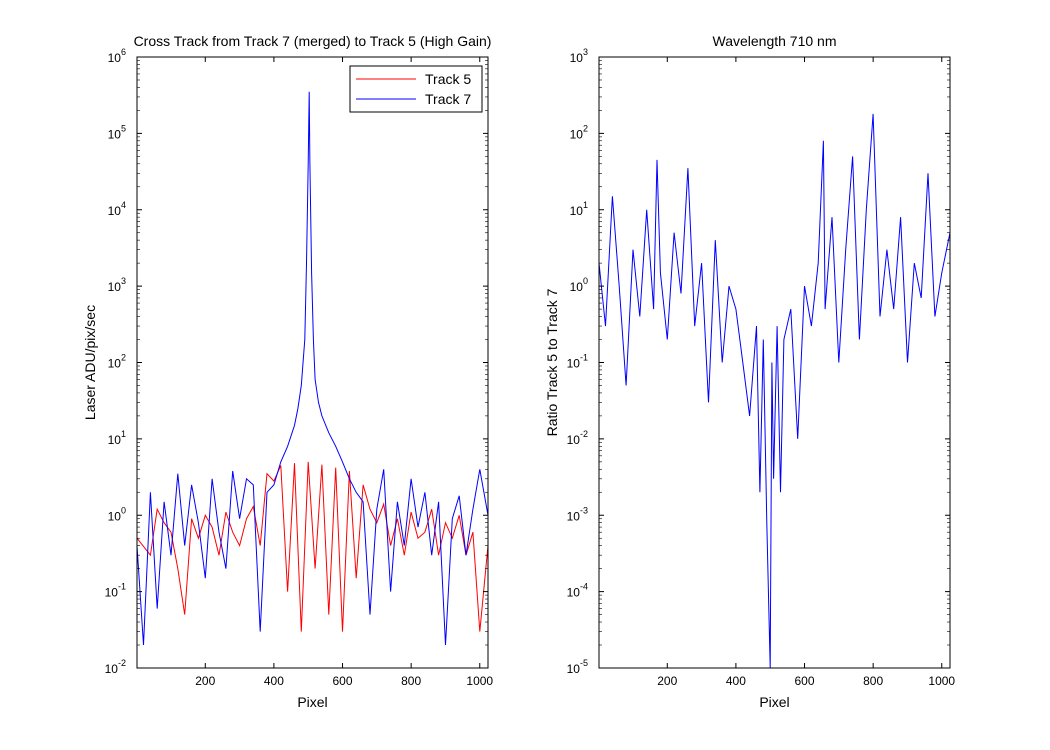 The width and height of the screenshot is (1050, 750). What do you see at coordinates (448, 99) in the screenshot?
I see `legend-entry: Track 7` at bounding box center [448, 99].